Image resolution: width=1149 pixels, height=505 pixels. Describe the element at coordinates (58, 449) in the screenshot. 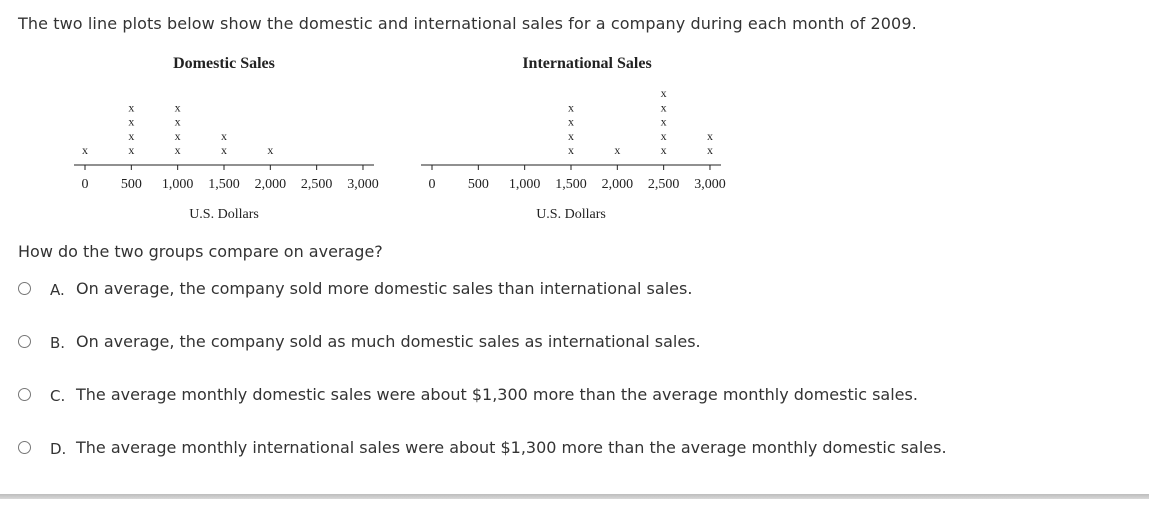

I see `choice-d-letter: D.` at that location.